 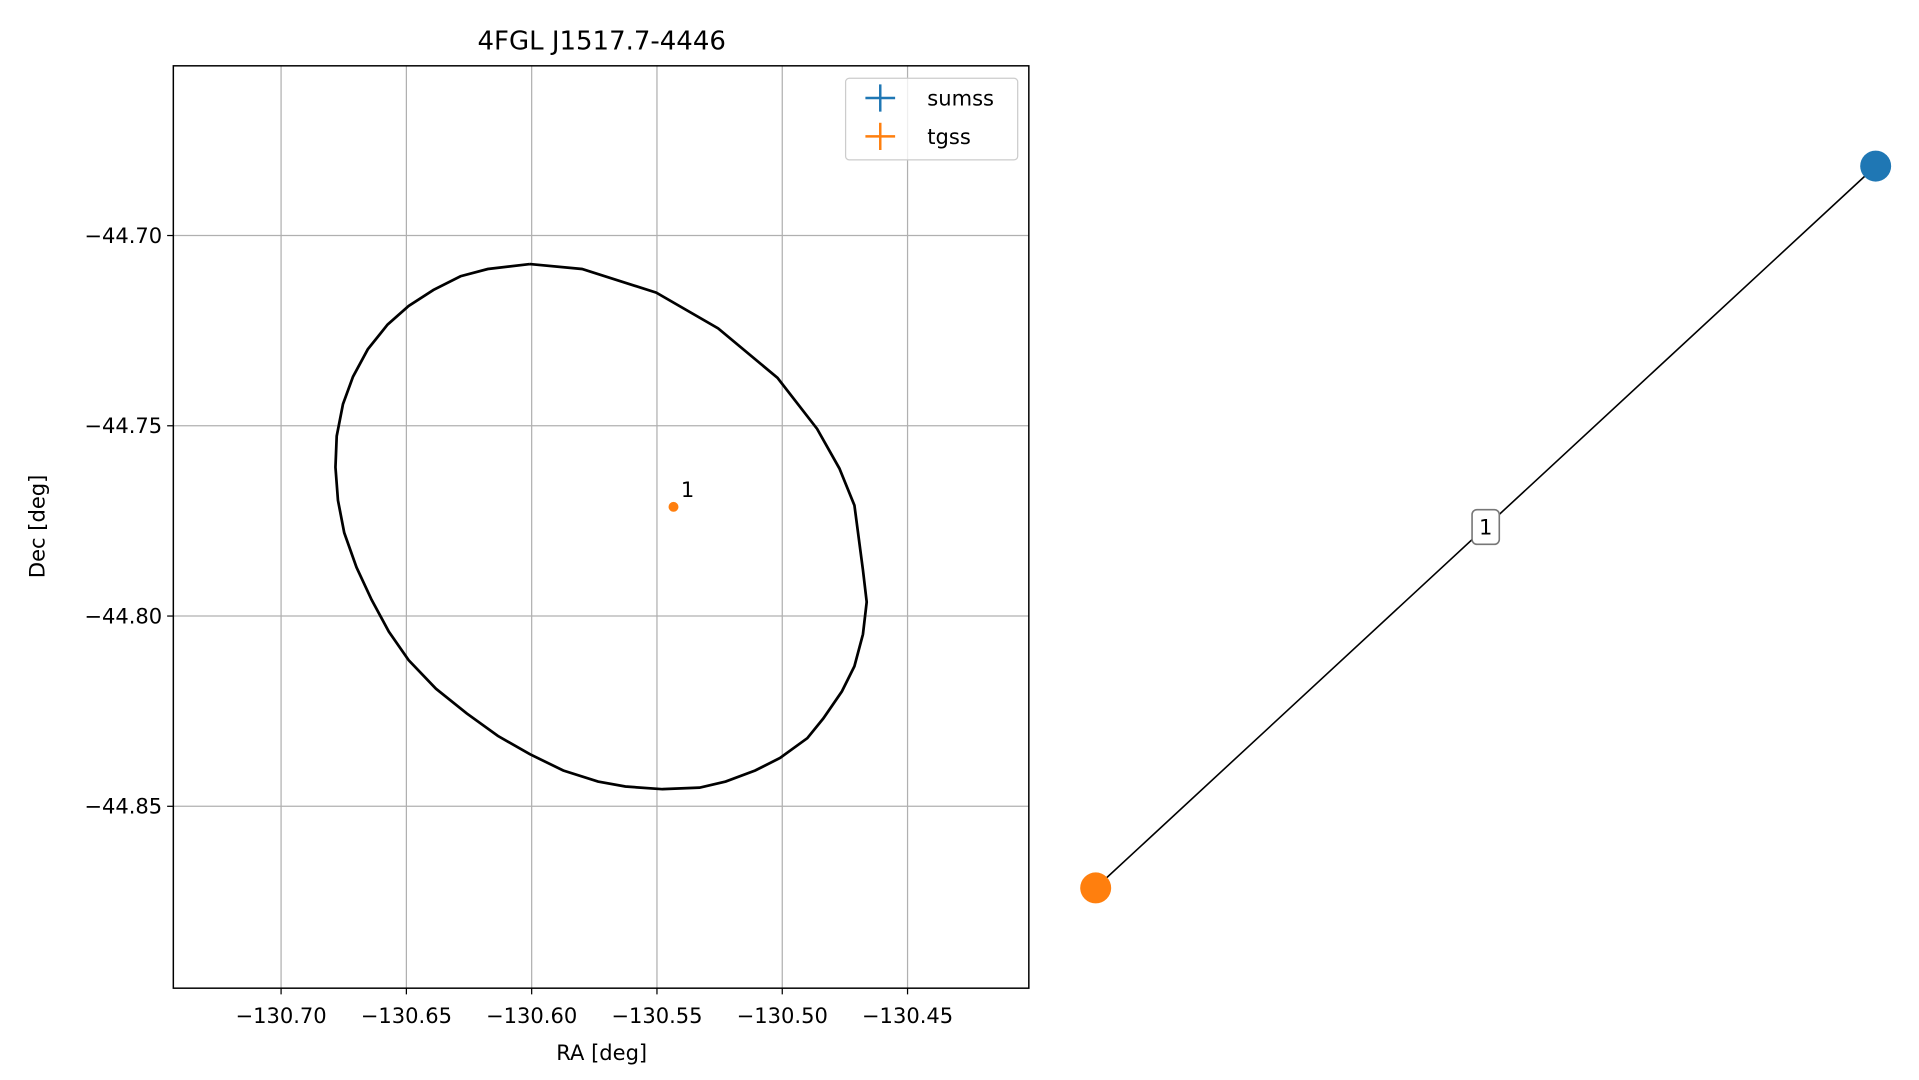 I want to click on y-tick-label: −44.70, so click(x=123, y=235).